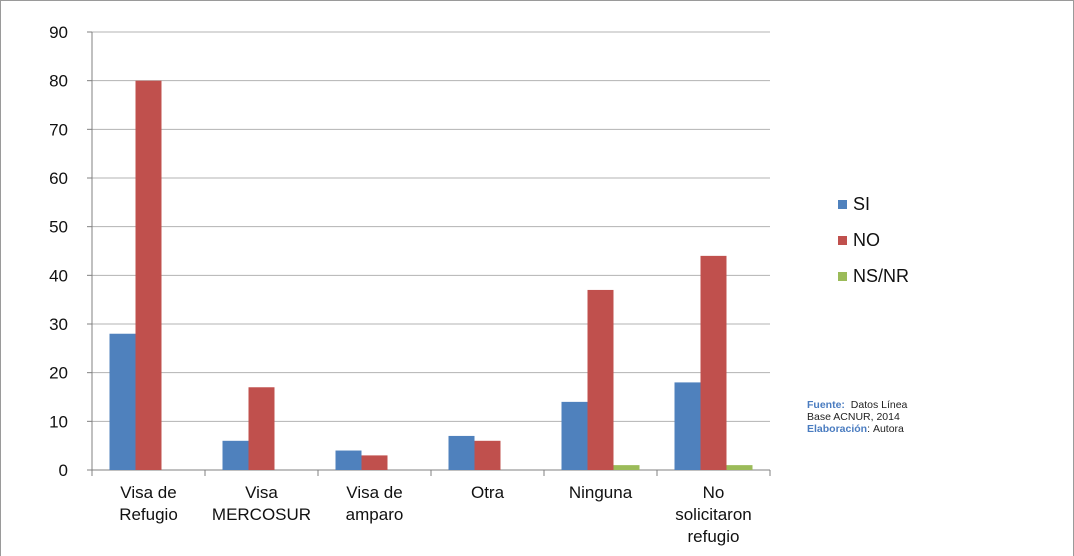  Describe the element at coordinates (713, 514) in the screenshot. I see `x-category-label: solicitaron` at that location.